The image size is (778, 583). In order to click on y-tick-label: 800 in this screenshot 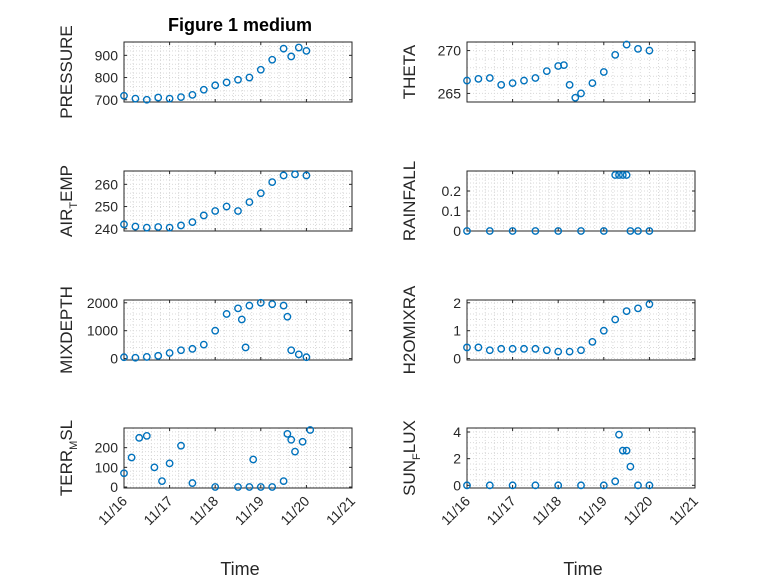, I will do `click(107, 78)`.